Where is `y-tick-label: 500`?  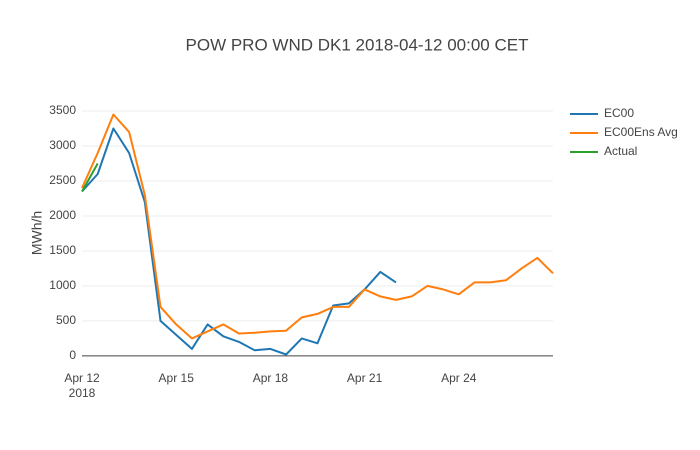
y-tick-label: 500 is located at coordinates (66, 320).